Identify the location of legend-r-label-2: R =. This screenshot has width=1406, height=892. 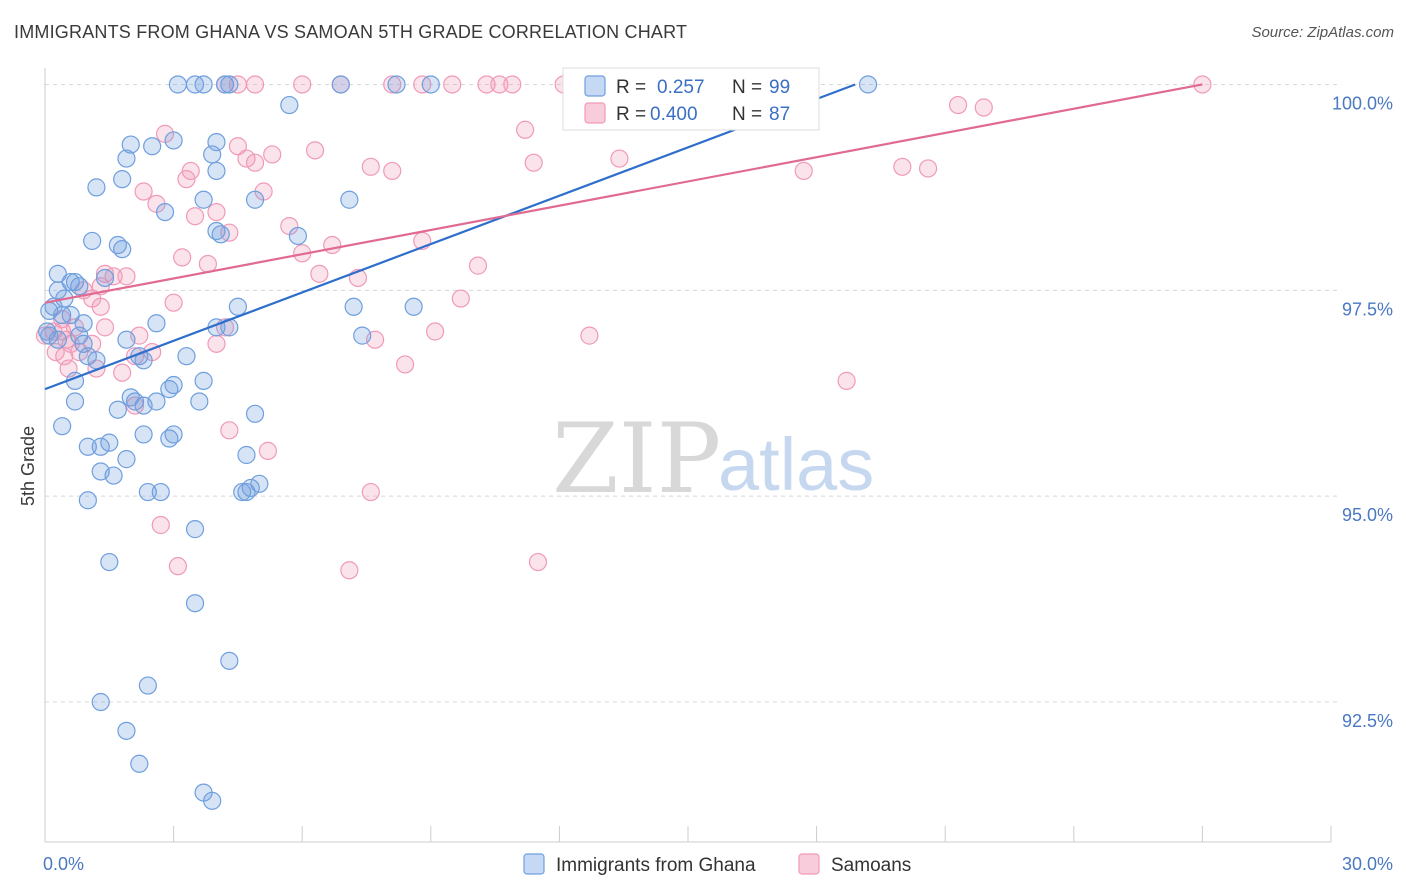
(631, 114).